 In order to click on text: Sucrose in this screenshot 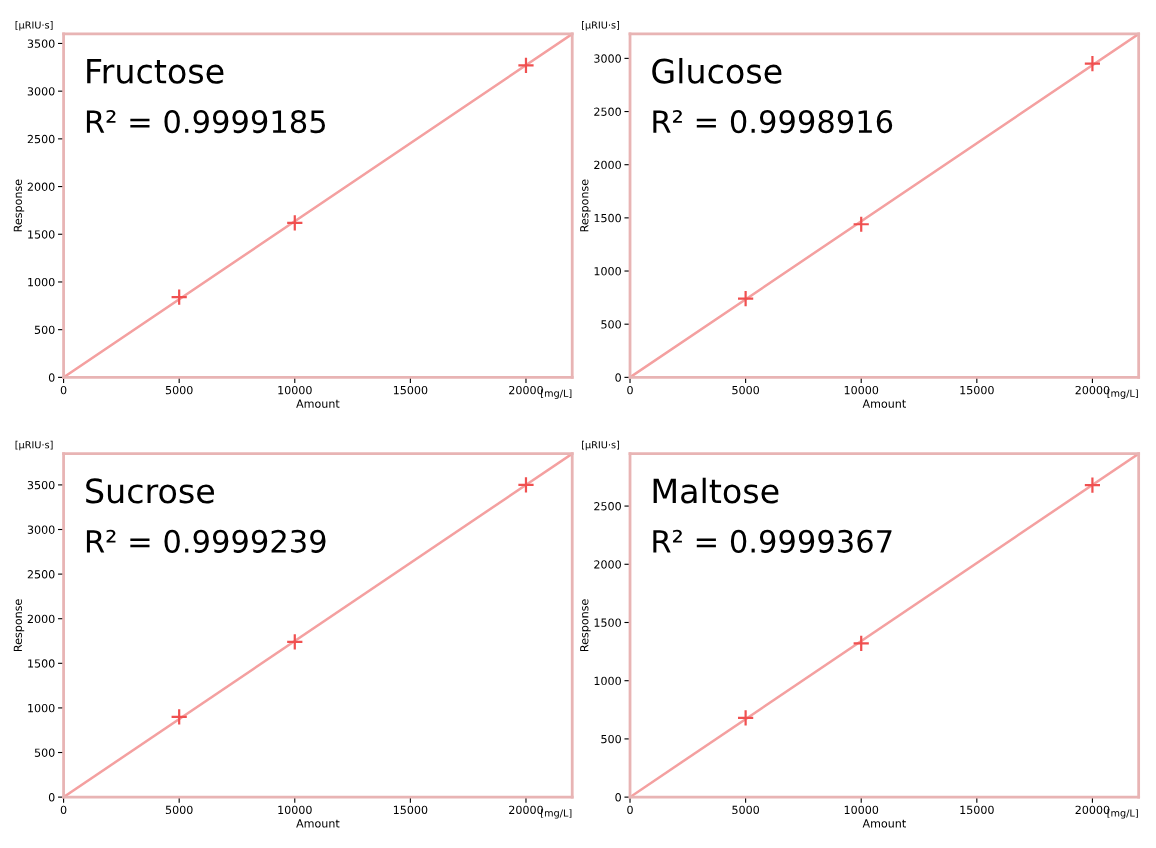, I will do `click(150, 491)`.